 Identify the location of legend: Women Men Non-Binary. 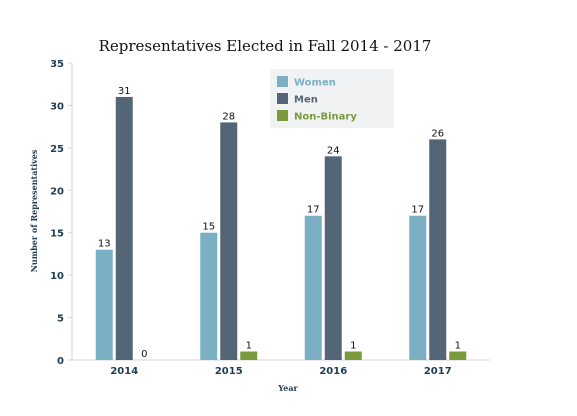
(332, 98).